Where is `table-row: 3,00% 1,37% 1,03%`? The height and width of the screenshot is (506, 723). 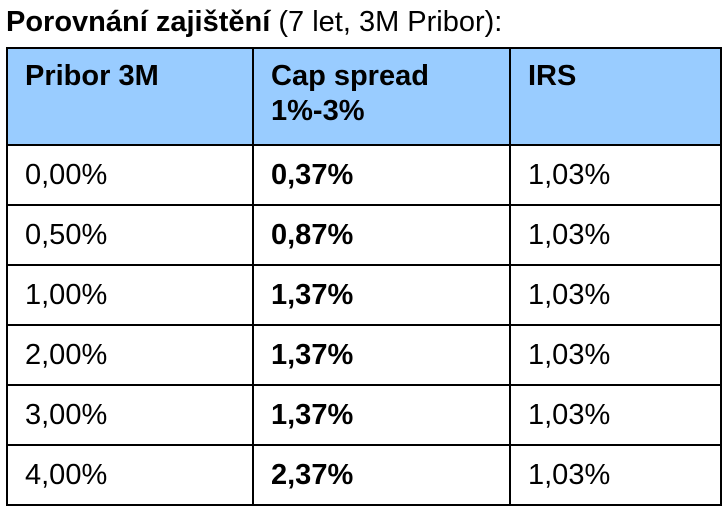
table-row: 3,00% 1,37% 1,03% is located at coordinates (364, 415).